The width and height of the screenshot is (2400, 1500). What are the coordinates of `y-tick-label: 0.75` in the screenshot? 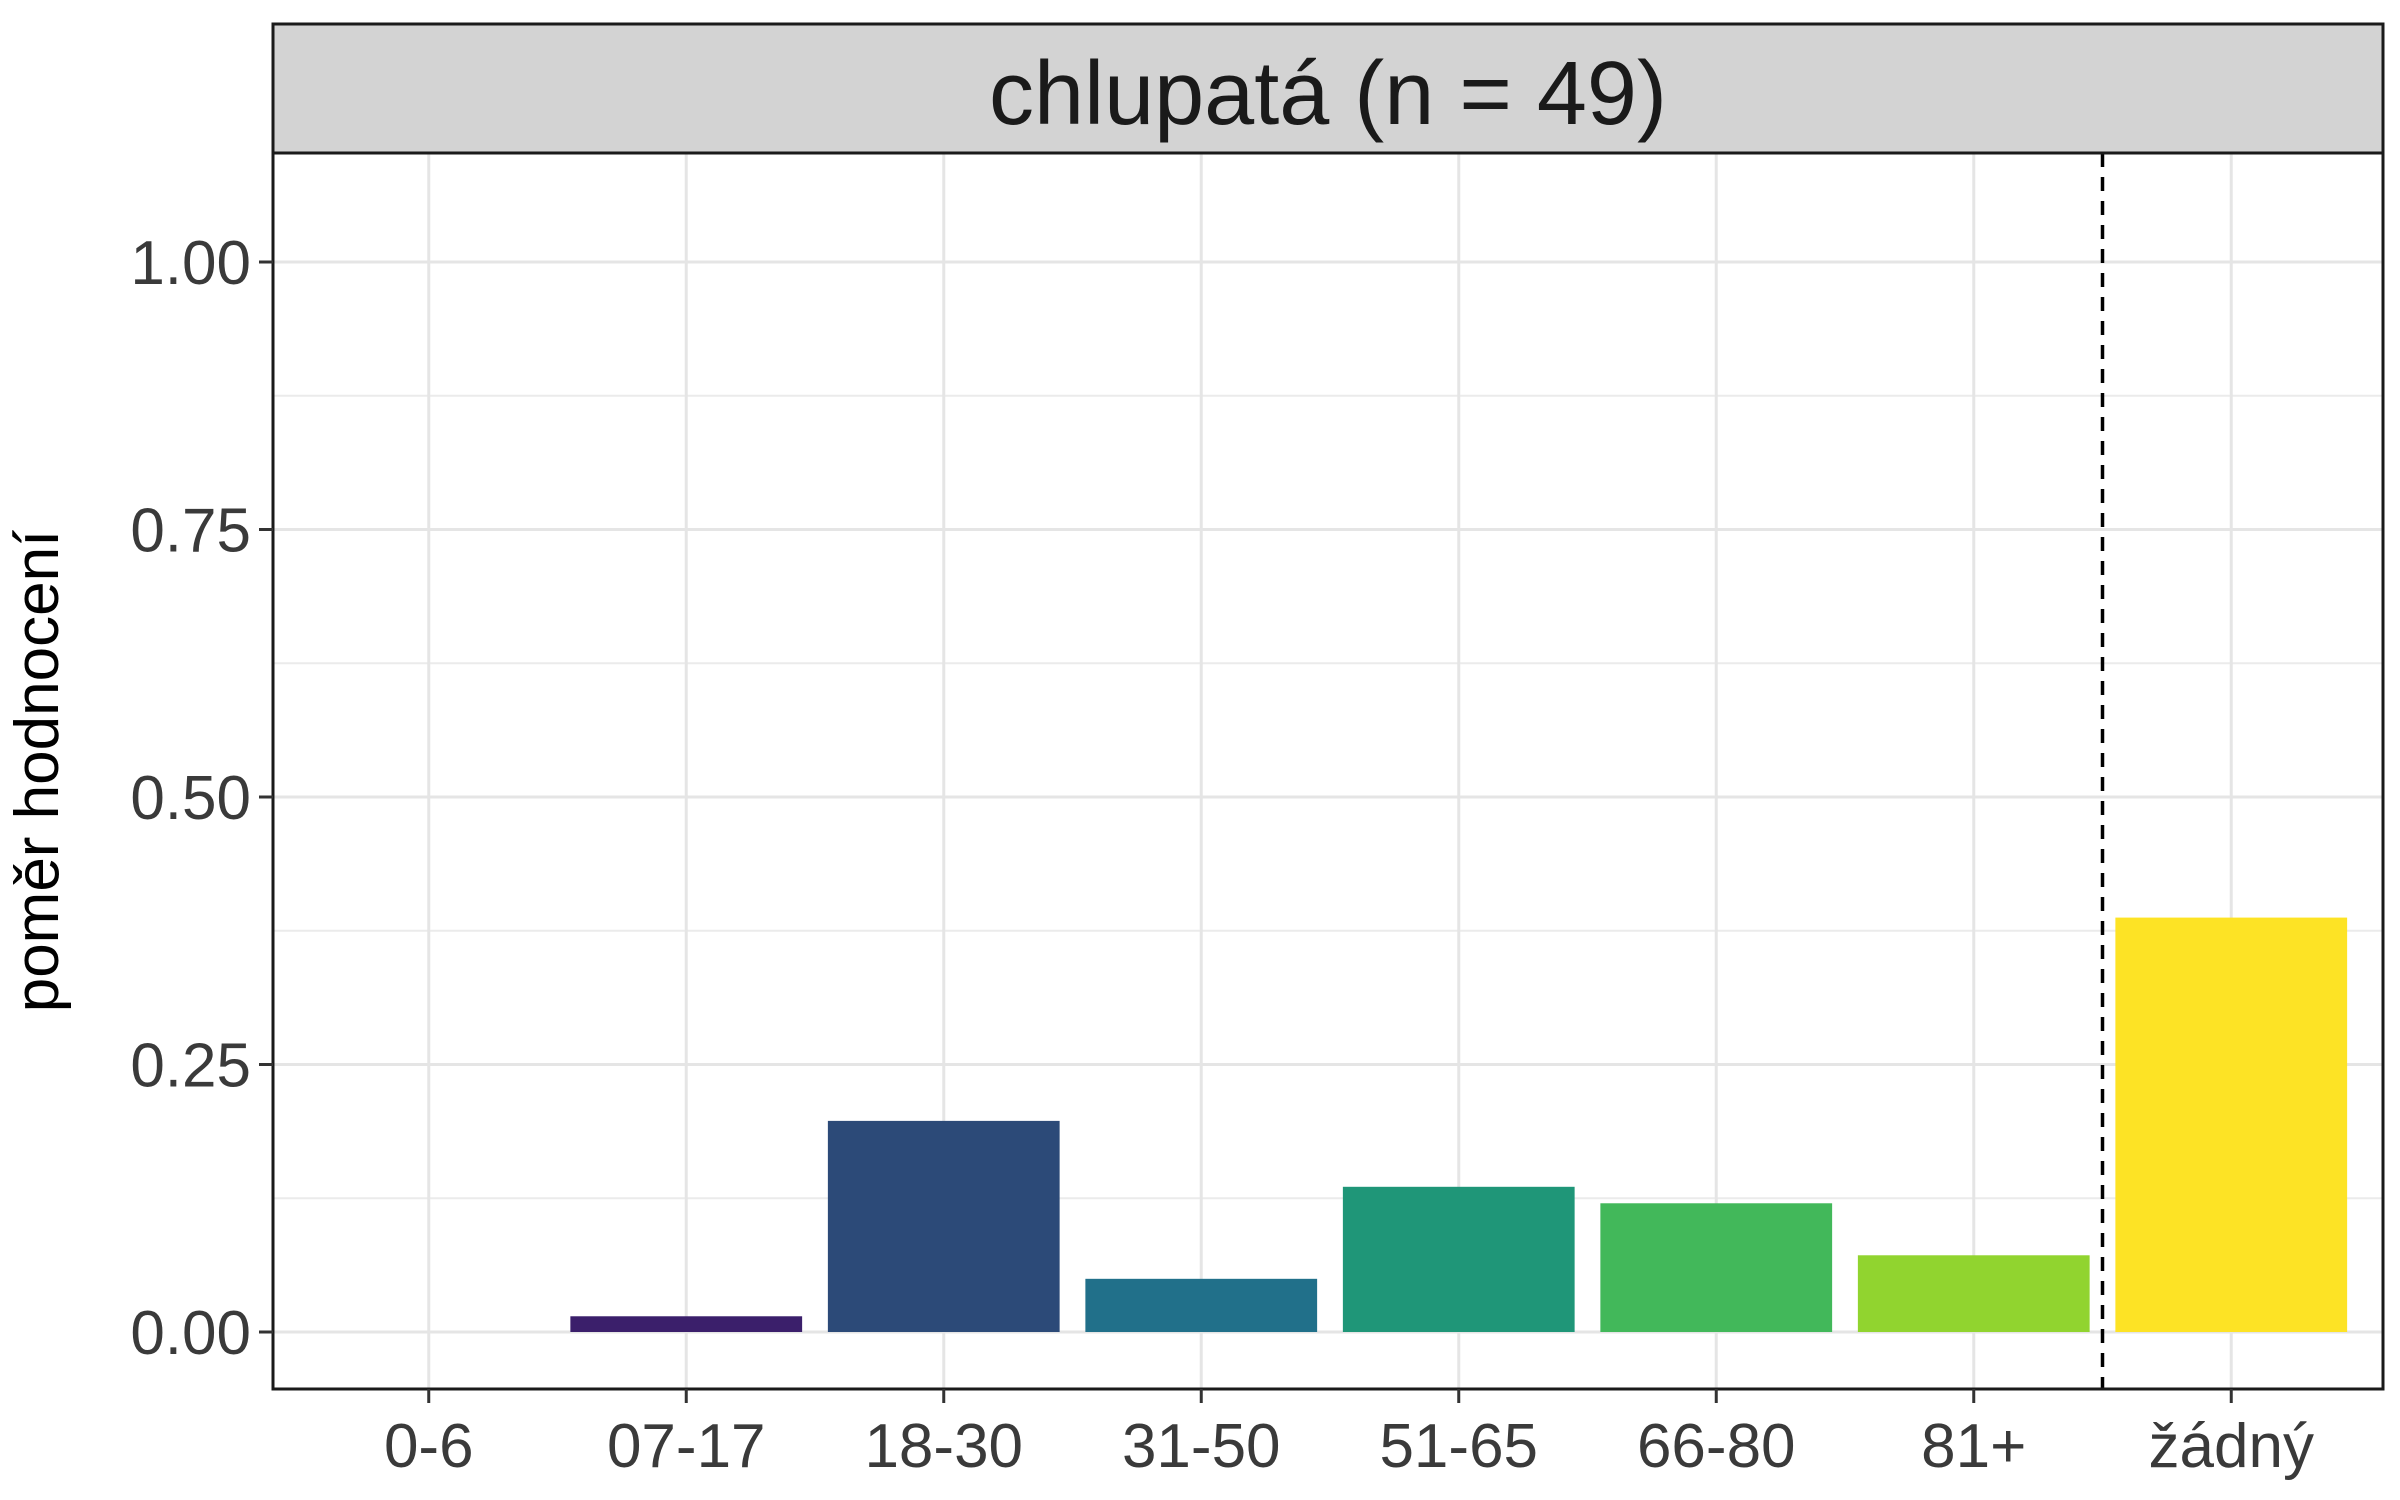 It's located at (190, 531).